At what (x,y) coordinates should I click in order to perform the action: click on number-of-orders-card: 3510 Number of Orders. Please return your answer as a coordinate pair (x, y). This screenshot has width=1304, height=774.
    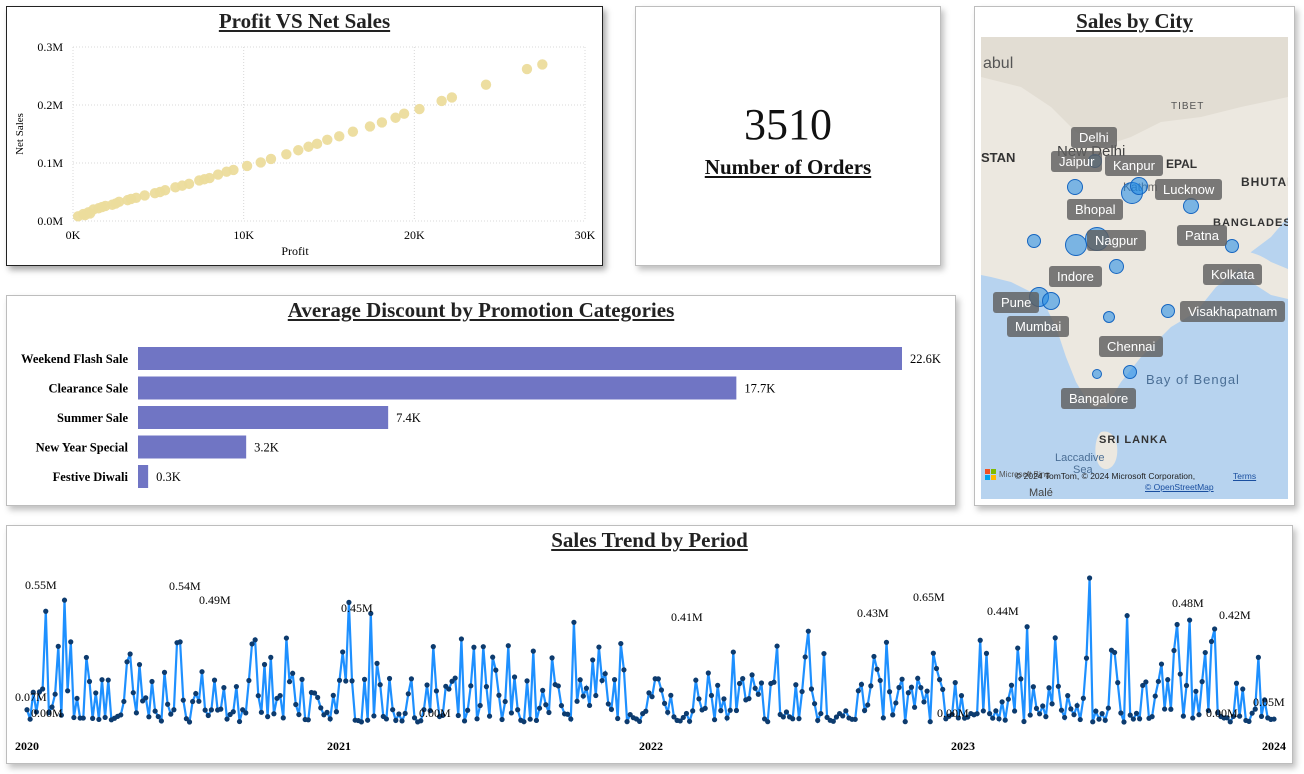
    Looking at the image, I should click on (788, 136).